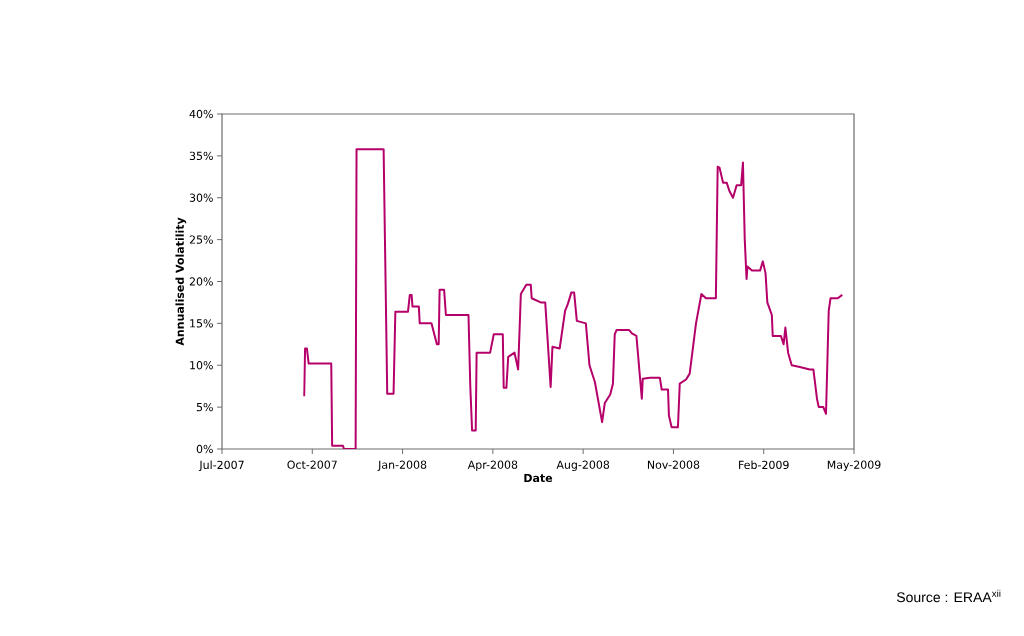  Describe the element at coordinates (764, 465) in the screenshot. I see `x-tick-label: Feb-2009` at that location.